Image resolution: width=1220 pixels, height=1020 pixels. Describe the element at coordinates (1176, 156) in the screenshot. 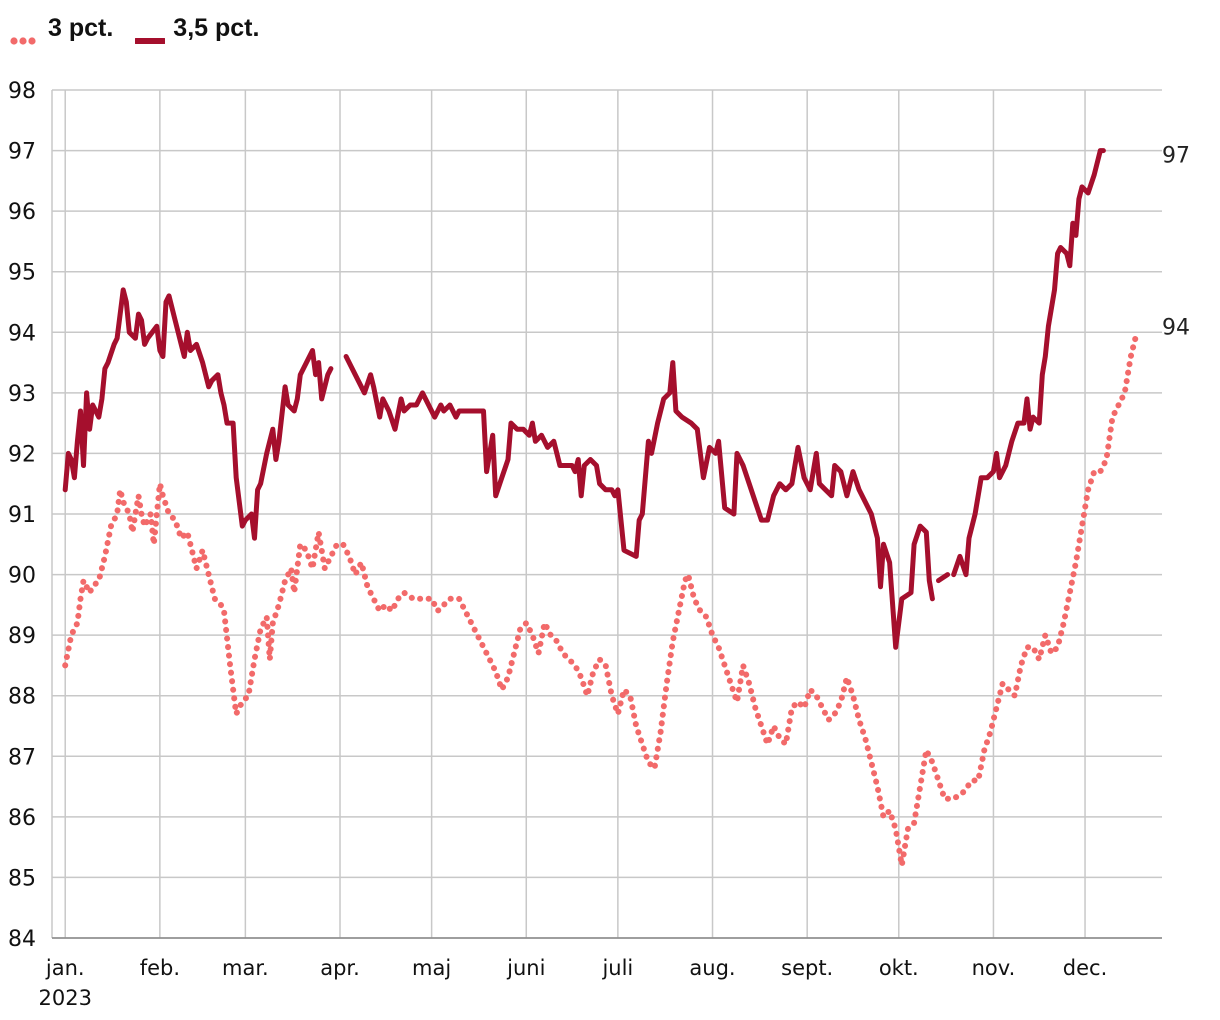

I see `end-label-3-5pct: 97` at that location.